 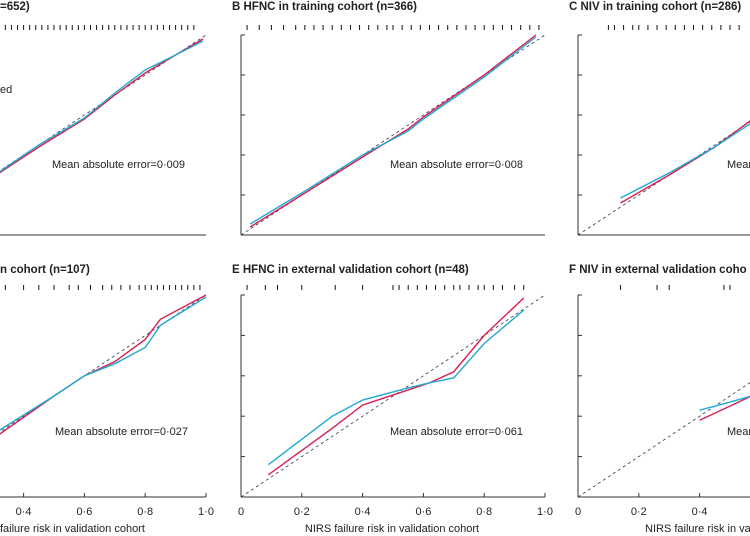 What do you see at coordinates (45, 270) in the screenshot?
I see `panel-title: n cohort (n=107)` at bounding box center [45, 270].